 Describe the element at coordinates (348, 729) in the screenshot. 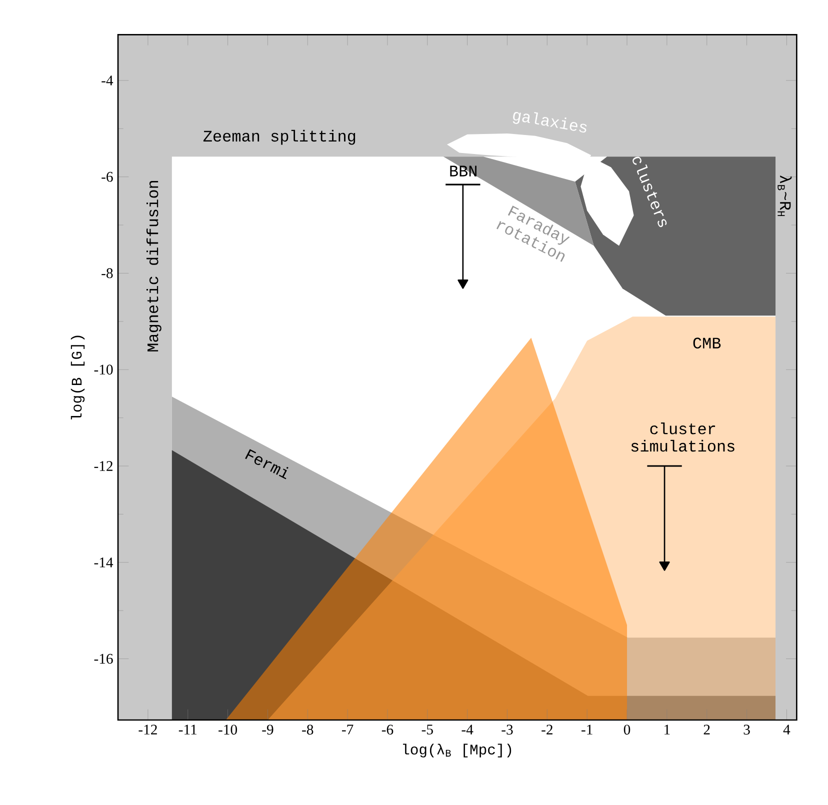

I see `x-tick-label: -7` at that location.